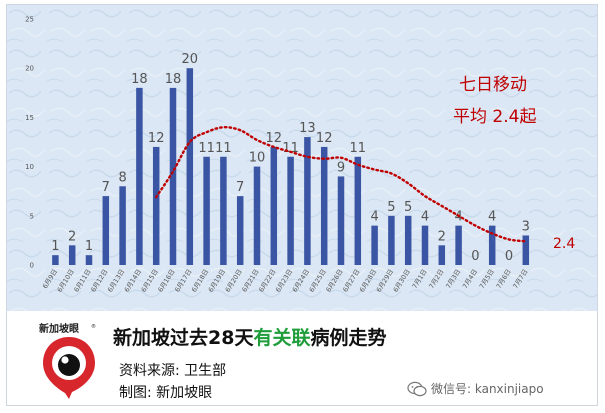 This screenshot has height=413, width=605. I want to click on bar-value-label: 13, so click(307, 128).